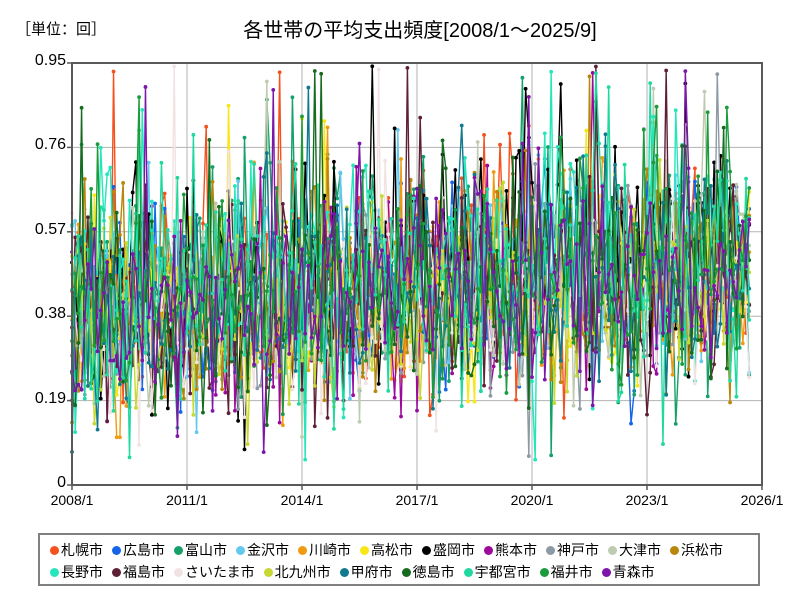 The width and height of the screenshot is (800, 600). Describe the element at coordinates (61, 29) in the screenshot. I see `unit-label: ［単位：回］` at that location.